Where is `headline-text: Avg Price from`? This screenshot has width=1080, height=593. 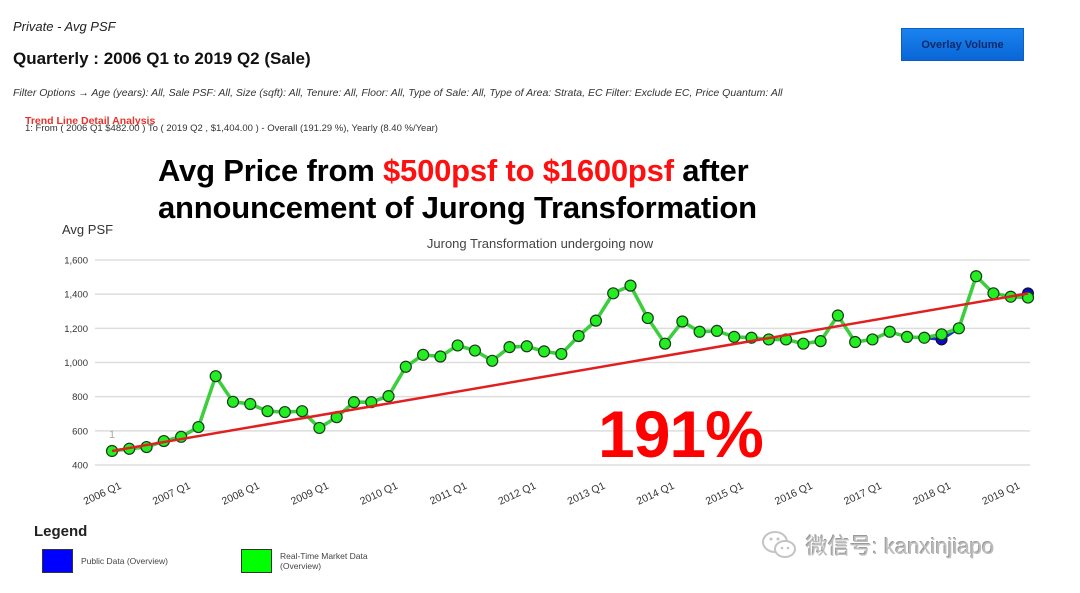
headline-text: Avg Price from is located at coordinates (270, 170).